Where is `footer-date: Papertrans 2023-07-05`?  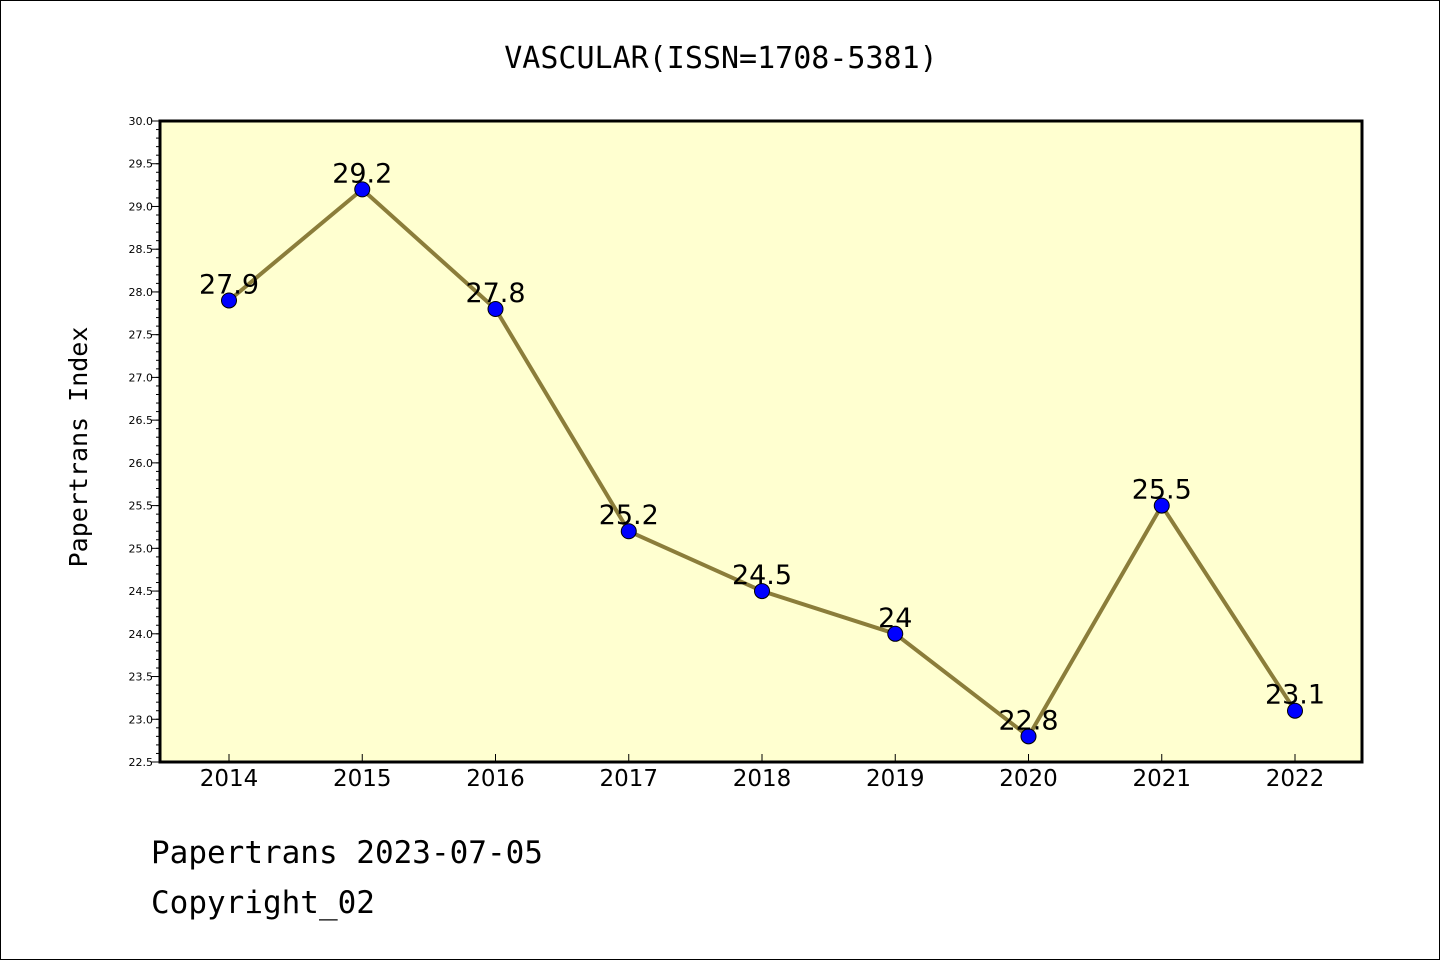 footer-date: Papertrans 2023-07-05 is located at coordinates (347, 853).